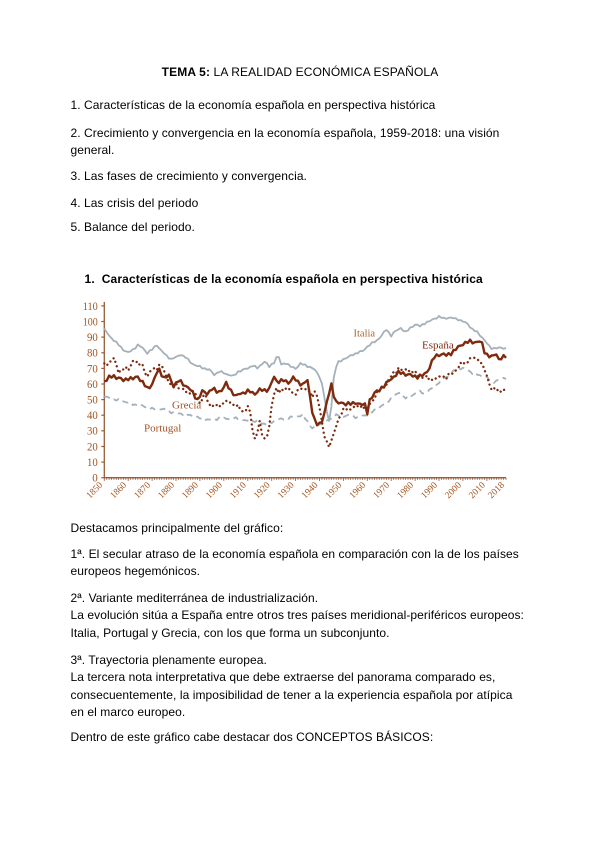 The height and width of the screenshot is (848, 600). I want to click on svg-text: Grecia, so click(186, 405).